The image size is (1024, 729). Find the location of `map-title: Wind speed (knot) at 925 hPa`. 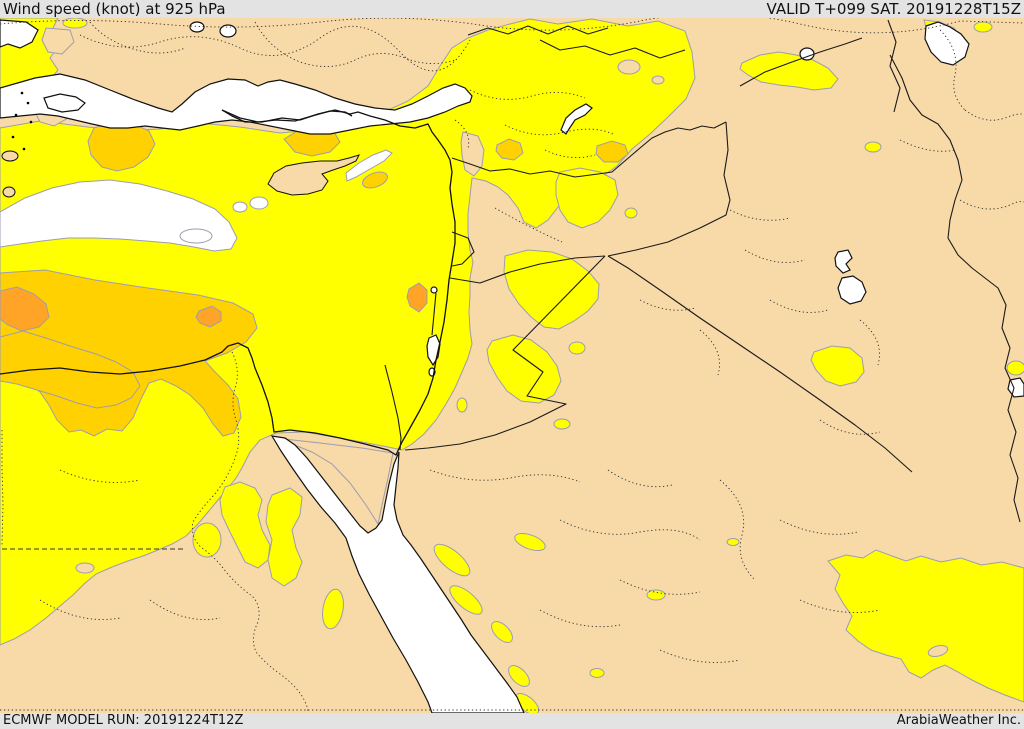

map-title: Wind speed (knot) at 925 hPa is located at coordinates (114, 9).